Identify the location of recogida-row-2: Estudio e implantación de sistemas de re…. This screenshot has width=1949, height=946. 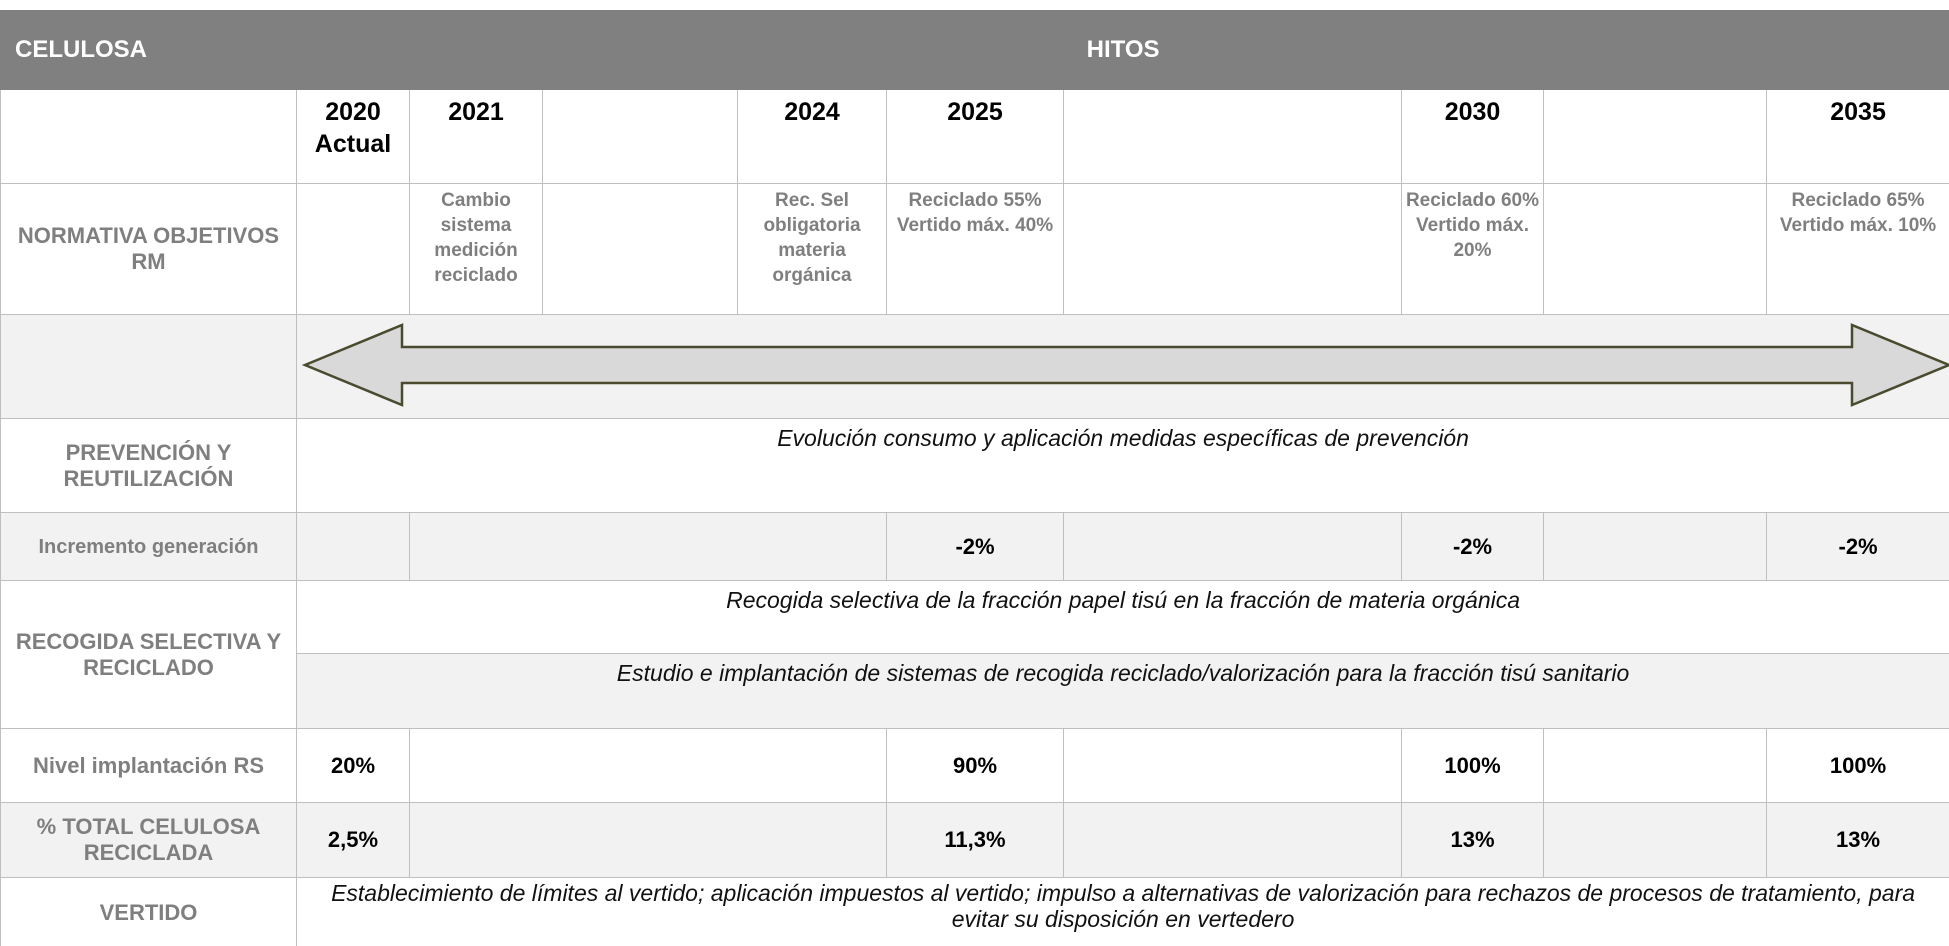
(975, 691).